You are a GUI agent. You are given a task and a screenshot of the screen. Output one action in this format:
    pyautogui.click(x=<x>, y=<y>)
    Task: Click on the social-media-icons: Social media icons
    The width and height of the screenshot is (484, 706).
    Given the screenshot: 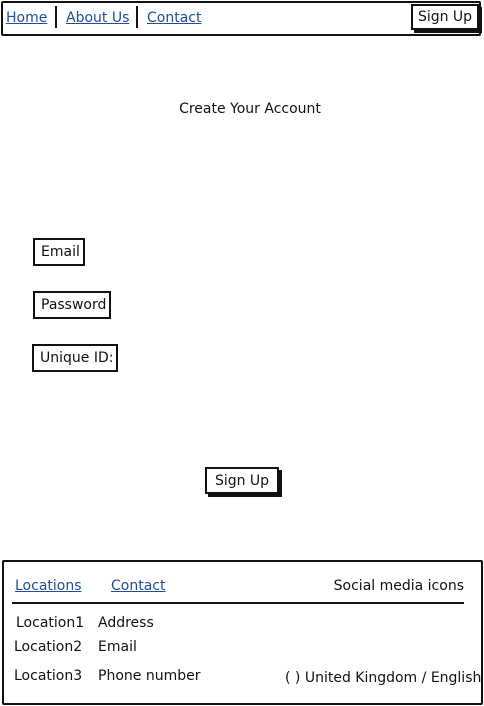 What is the action you would take?
    pyautogui.click(x=398, y=586)
    